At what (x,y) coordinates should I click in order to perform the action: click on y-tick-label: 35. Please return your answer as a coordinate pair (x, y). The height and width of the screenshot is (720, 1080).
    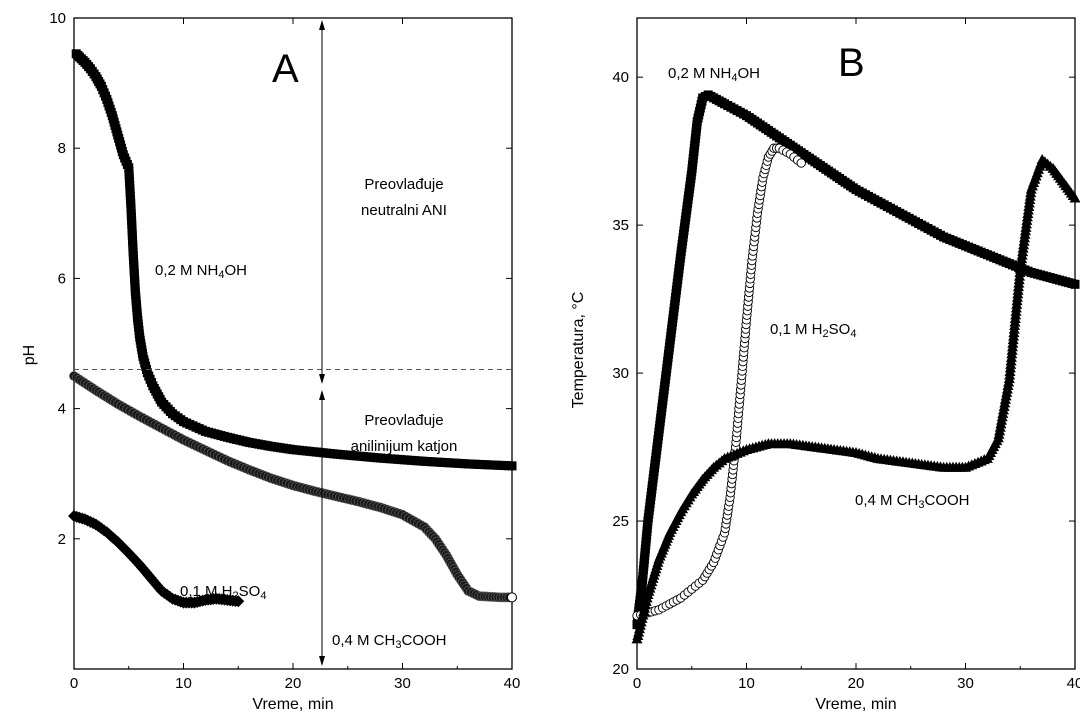
    Looking at the image, I should click on (620, 225).